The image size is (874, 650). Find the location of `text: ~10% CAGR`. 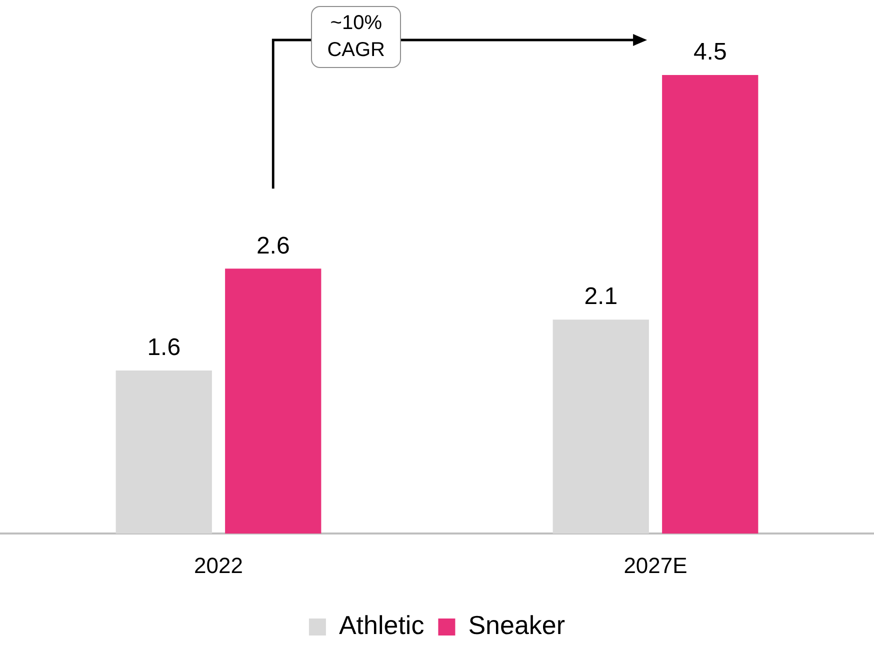

text: ~10% CAGR is located at coordinates (356, 37).